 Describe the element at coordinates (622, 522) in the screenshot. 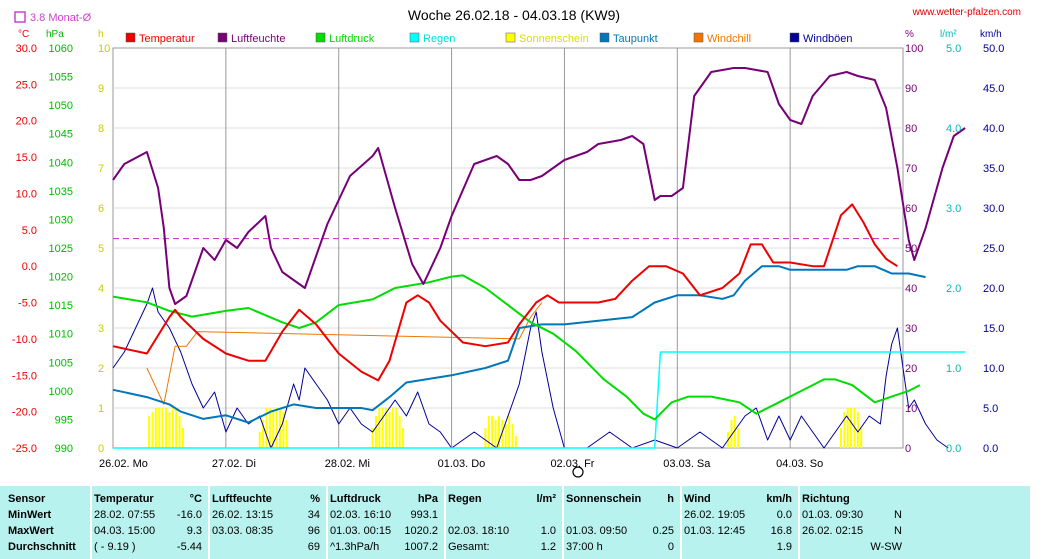

I see `table-column: Sonnenschein h 01.03. 09:50 0.25 37:00 h 0` at that location.